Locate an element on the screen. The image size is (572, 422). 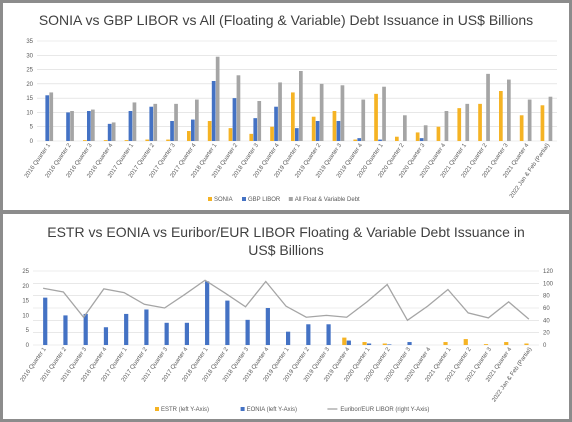
y-right-tick-label-4: 80 is located at coordinates (546, 297).